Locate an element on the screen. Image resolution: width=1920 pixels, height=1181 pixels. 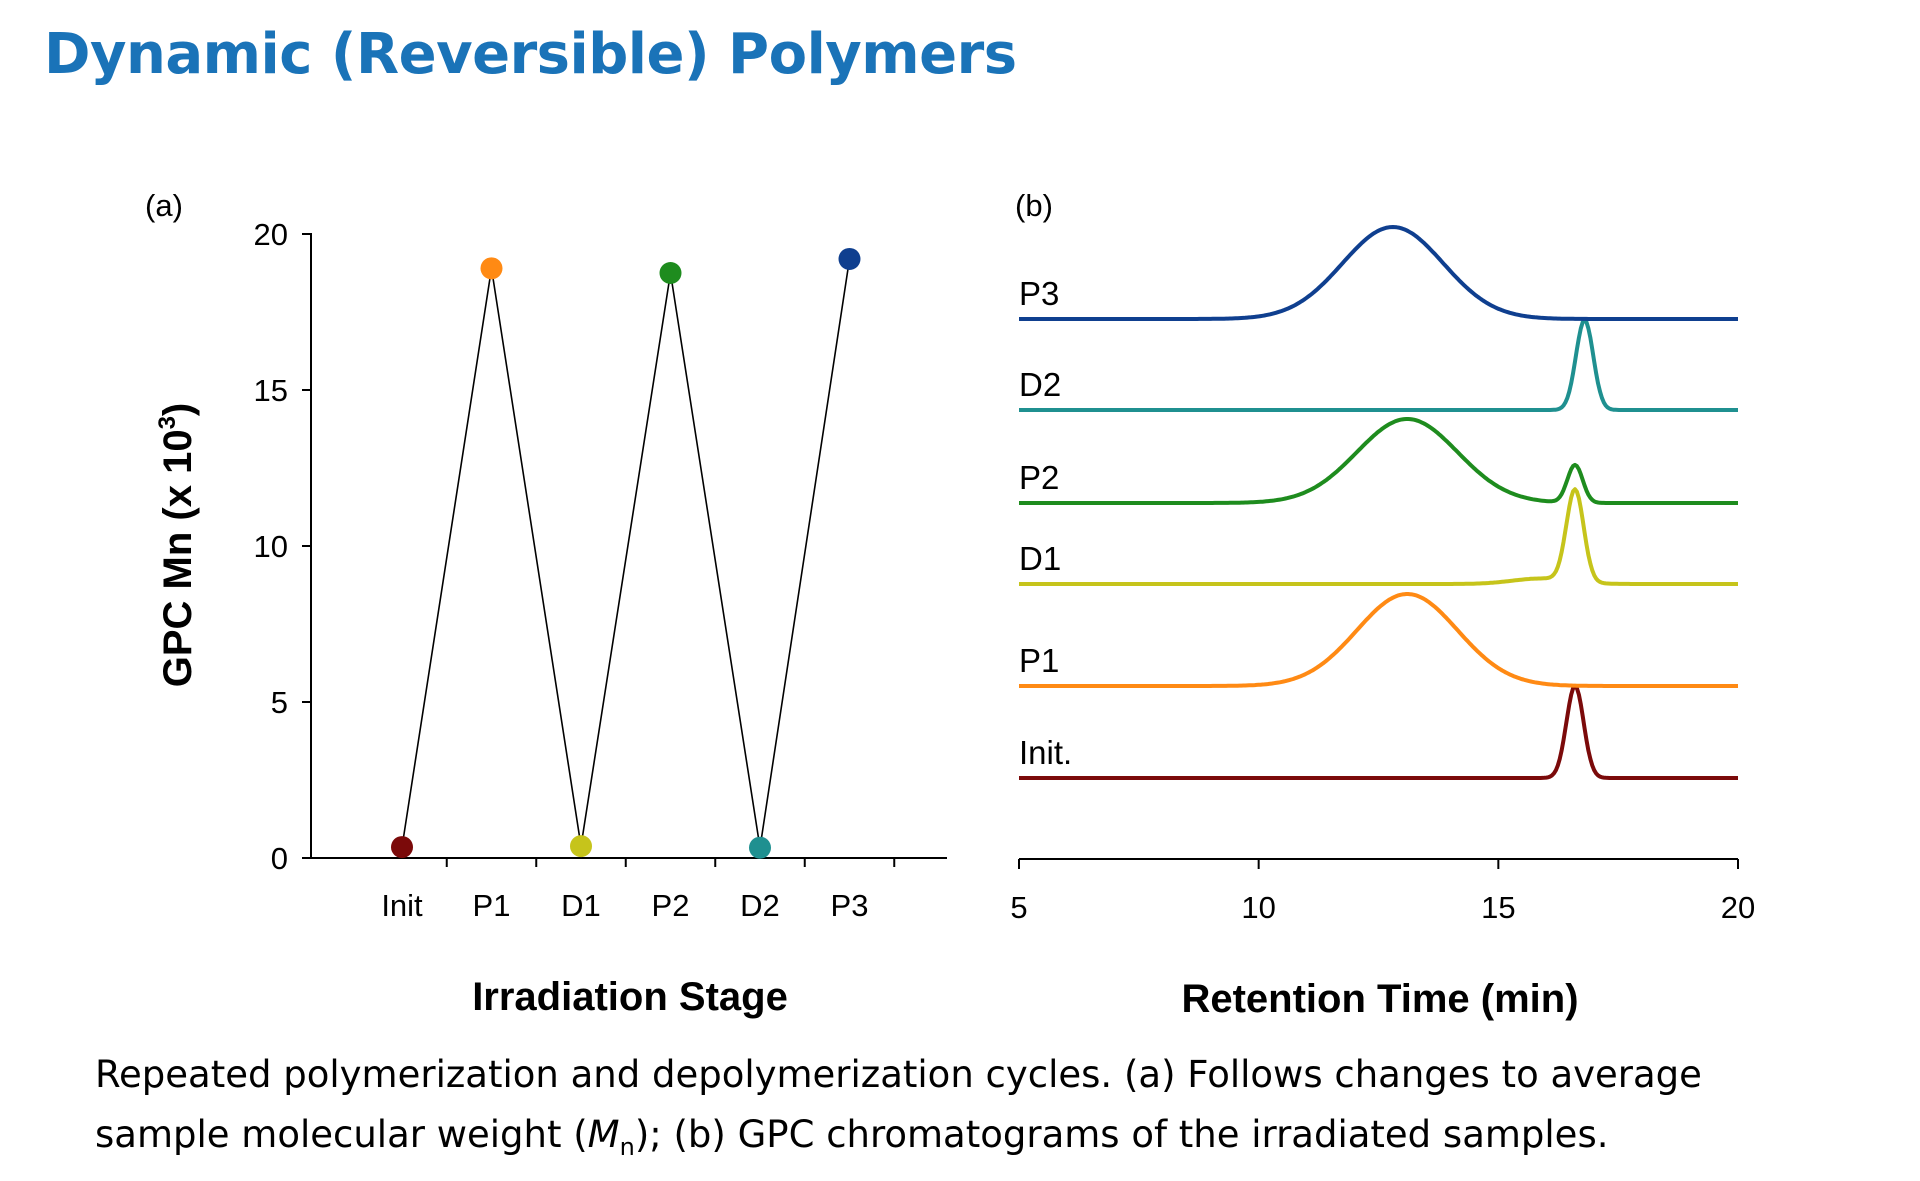
slide-title: Dynamic (Reversible) Polymers is located at coordinates (530, 54).